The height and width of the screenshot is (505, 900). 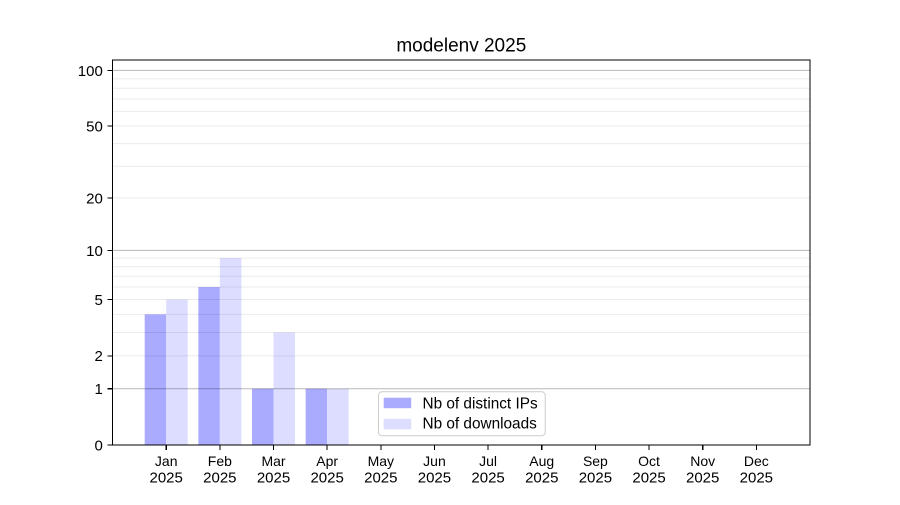 What do you see at coordinates (327, 461) in the screenshot?
I see `svg-text: Apr` at bounding box center [327, 461].